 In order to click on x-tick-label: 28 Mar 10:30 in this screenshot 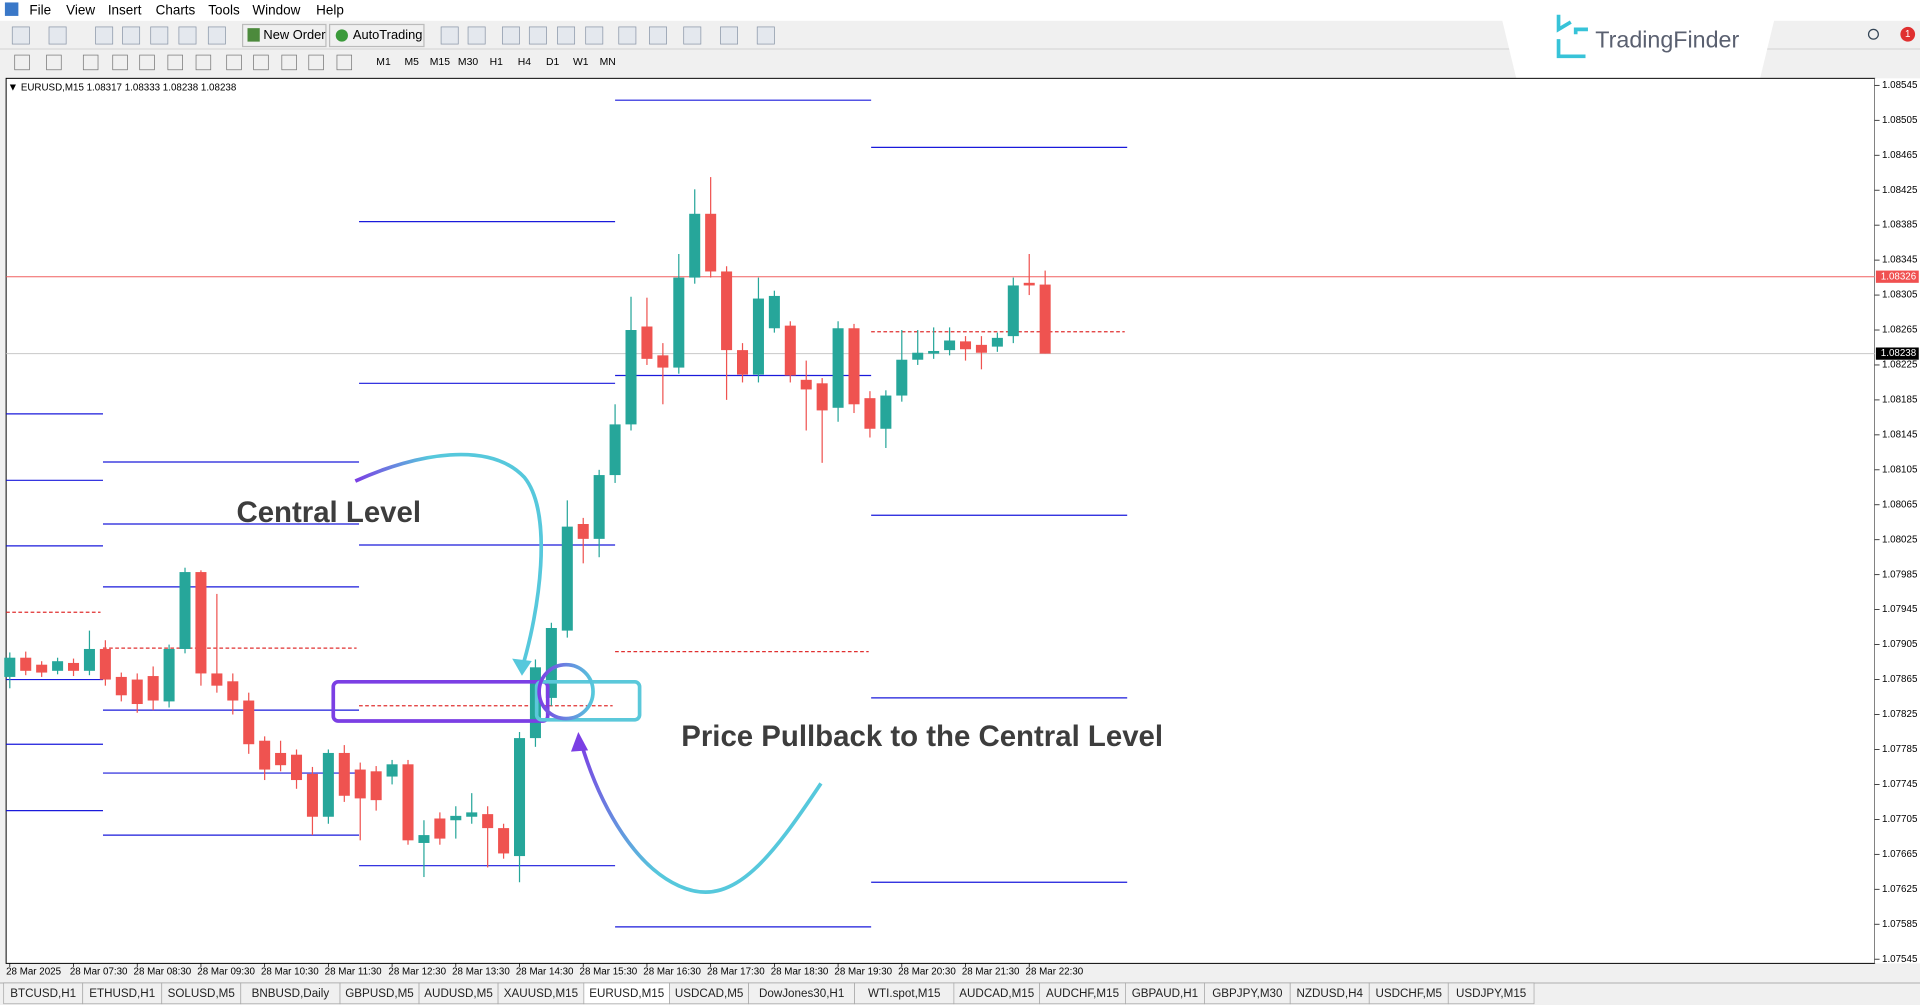, I will do `click(290, 972)`.